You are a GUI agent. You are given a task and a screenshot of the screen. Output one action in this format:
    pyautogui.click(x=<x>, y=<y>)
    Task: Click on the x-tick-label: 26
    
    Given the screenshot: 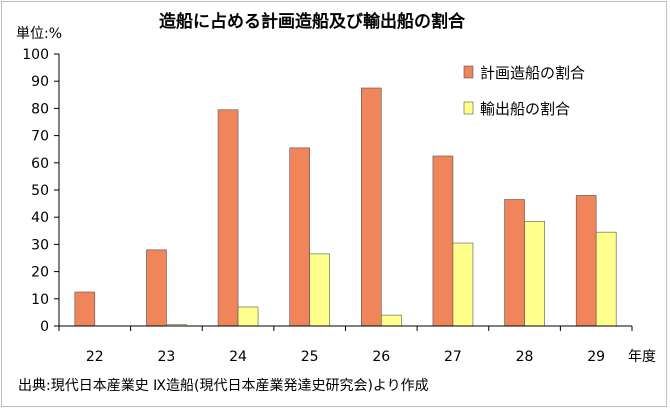 What is the action you would take?
    pyautogui.click(x=381, y=357)
    